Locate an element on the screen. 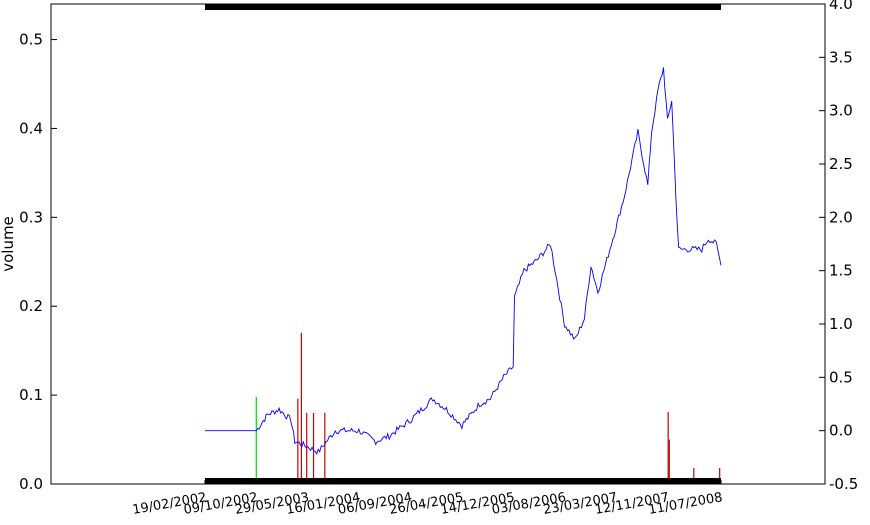 Image resolution: width=870 pixels, height=525 pixels. right-tick-label: 3.0 is located at coordinates (841, 111).